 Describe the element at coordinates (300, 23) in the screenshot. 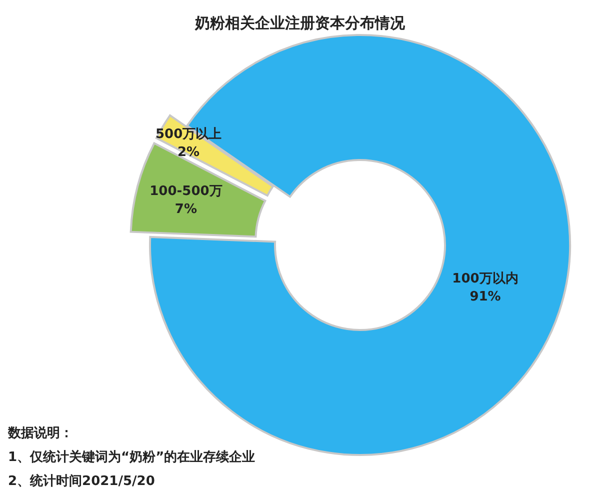

I see `title: 奶粉相关企业注册资本分布情况` at that location.